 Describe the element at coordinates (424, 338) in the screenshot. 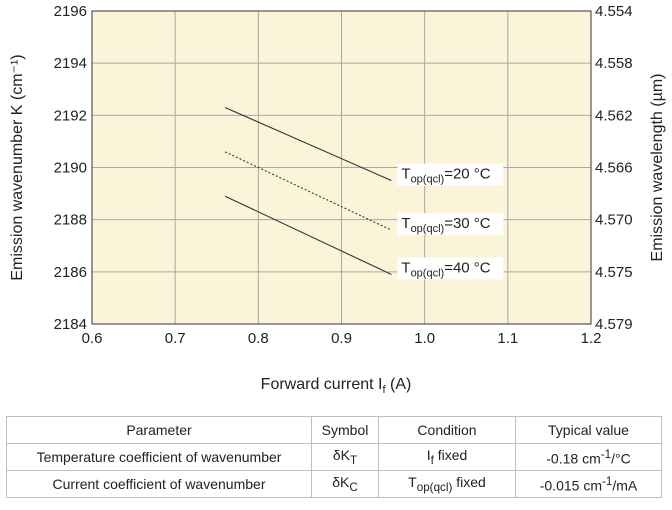

I see `x-tick-label: 1.0` at that location.